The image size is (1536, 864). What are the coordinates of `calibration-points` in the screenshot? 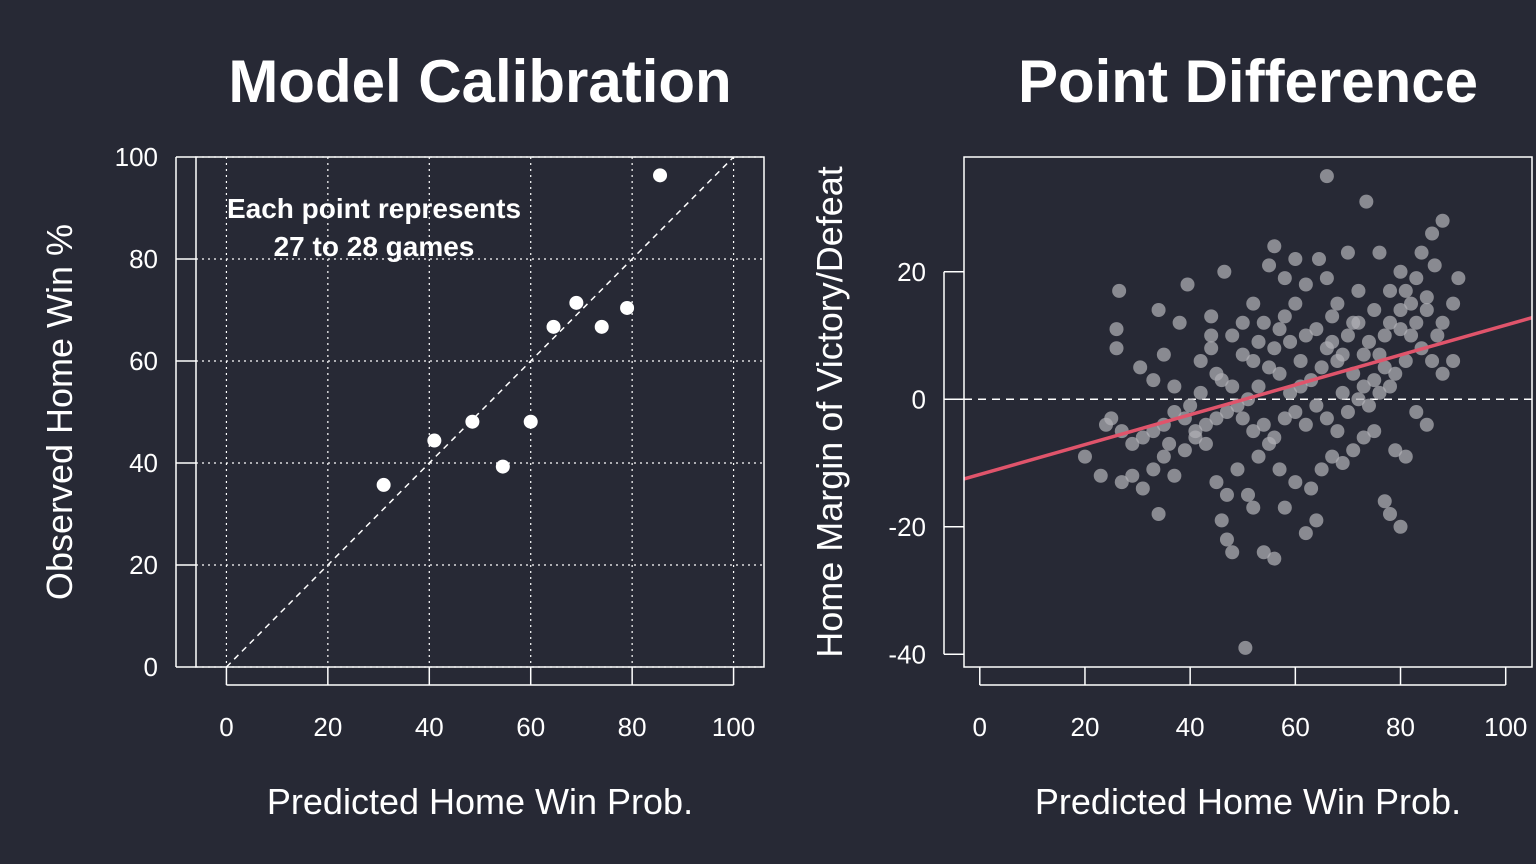 It's located at (522, 330).